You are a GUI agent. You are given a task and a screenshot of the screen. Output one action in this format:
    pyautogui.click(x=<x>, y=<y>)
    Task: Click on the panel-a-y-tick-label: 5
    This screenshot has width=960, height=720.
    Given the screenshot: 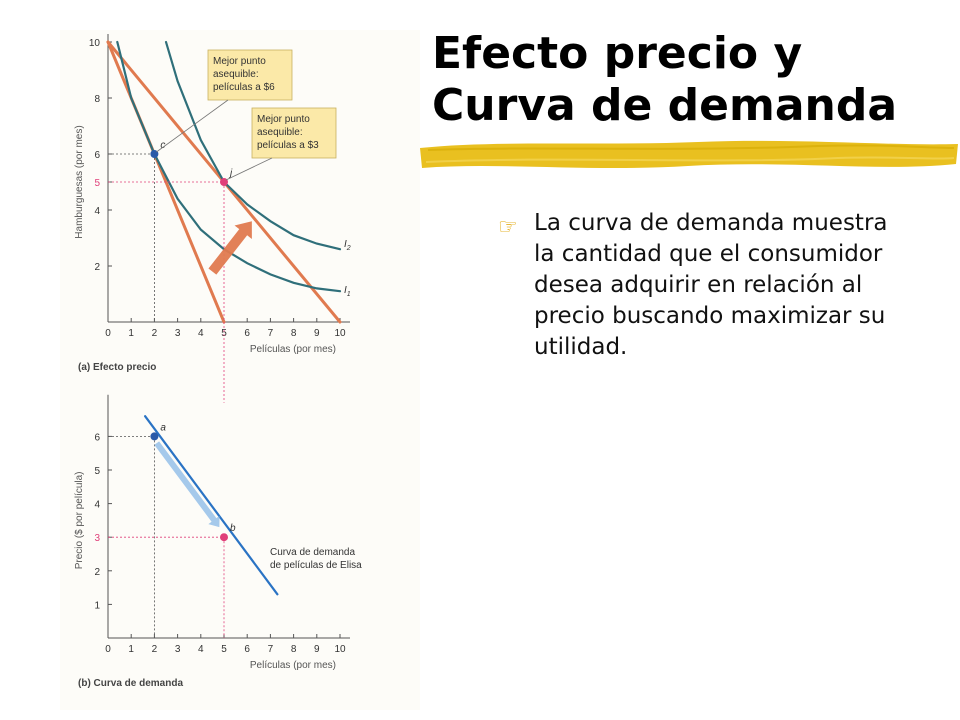 What is the action you would take?
    pyautogui.click(x=97, y=183)
    